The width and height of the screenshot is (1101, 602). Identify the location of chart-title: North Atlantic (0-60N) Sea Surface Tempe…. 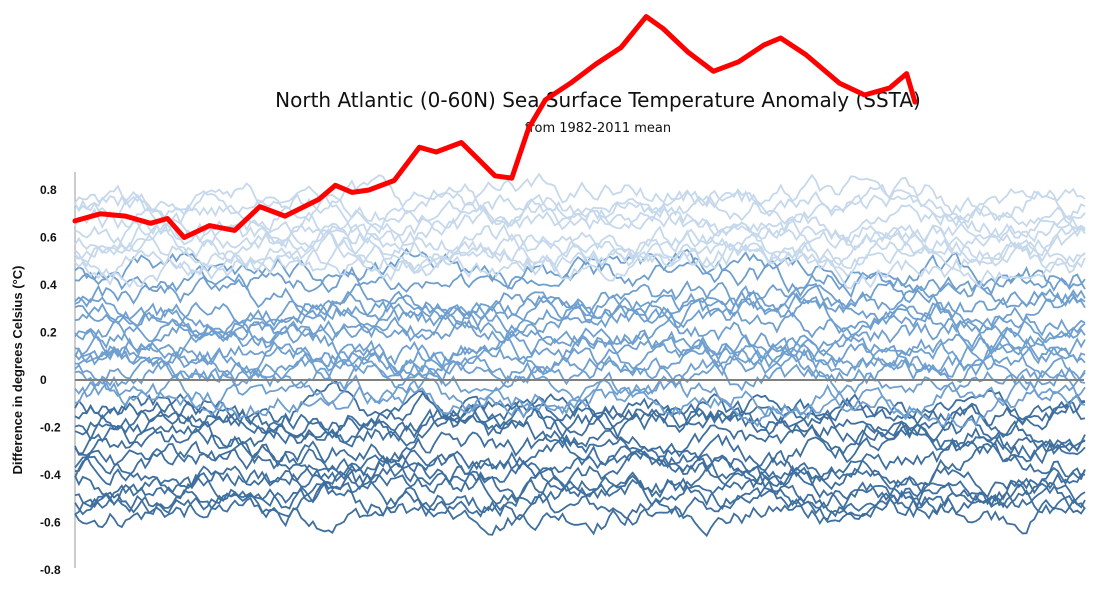
(598, 100).